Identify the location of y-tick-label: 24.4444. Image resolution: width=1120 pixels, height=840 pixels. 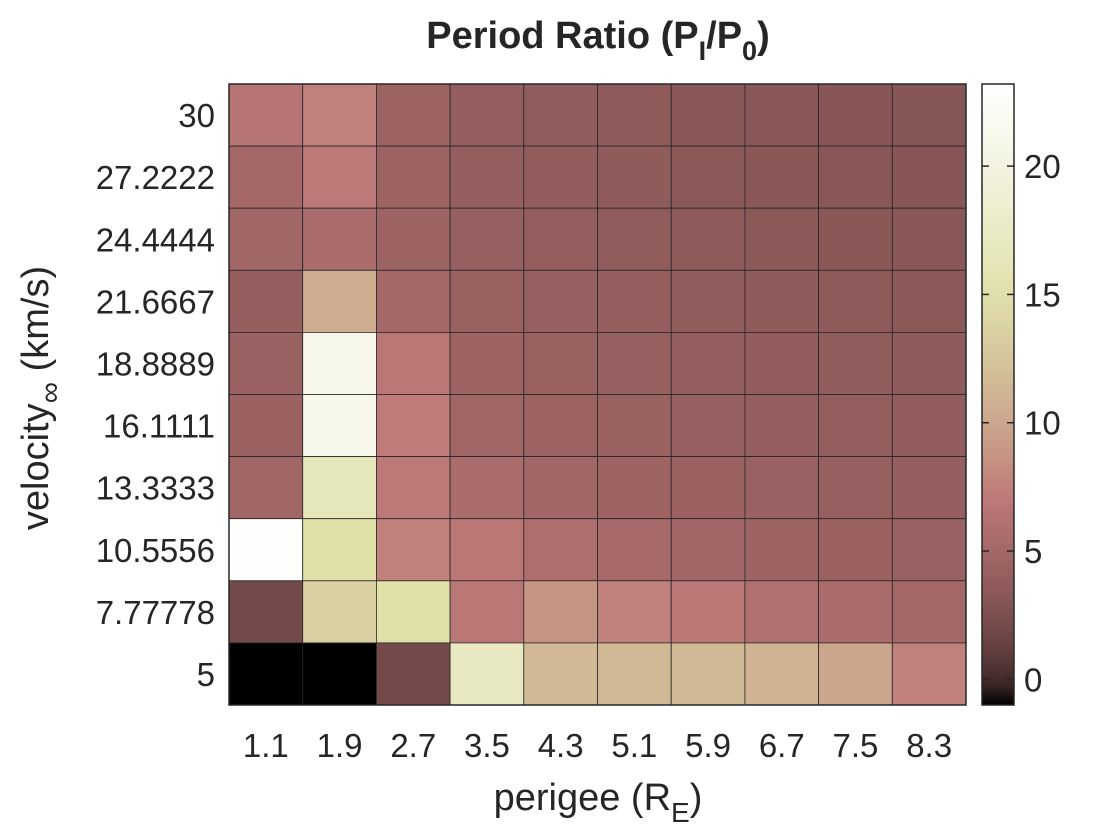
(155, 239).